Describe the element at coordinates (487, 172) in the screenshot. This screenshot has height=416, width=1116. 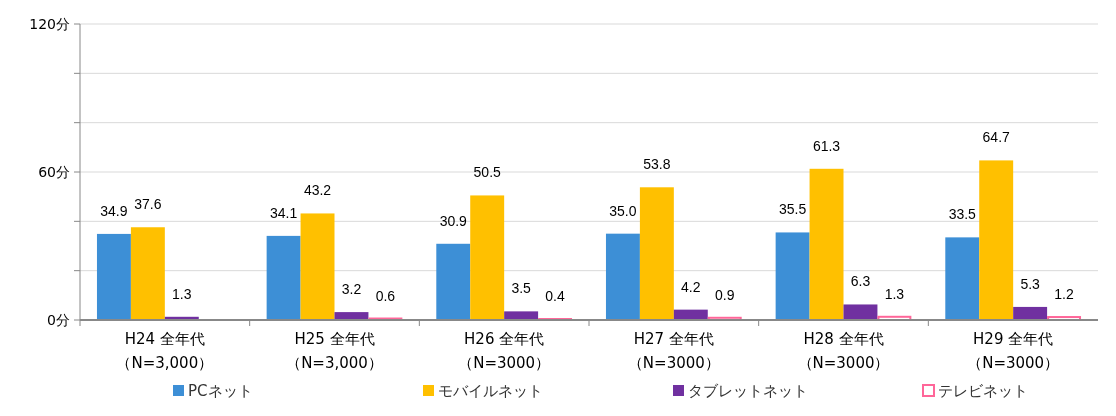
I see `data-label: 50.5` at that location.